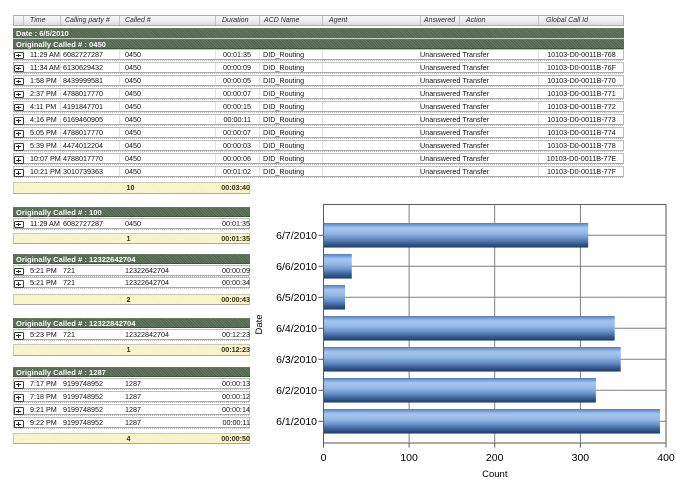 The height and width of the screenshot is (485, 676). I want to click on svg-text: 6/1/2010, so click(296, 422).